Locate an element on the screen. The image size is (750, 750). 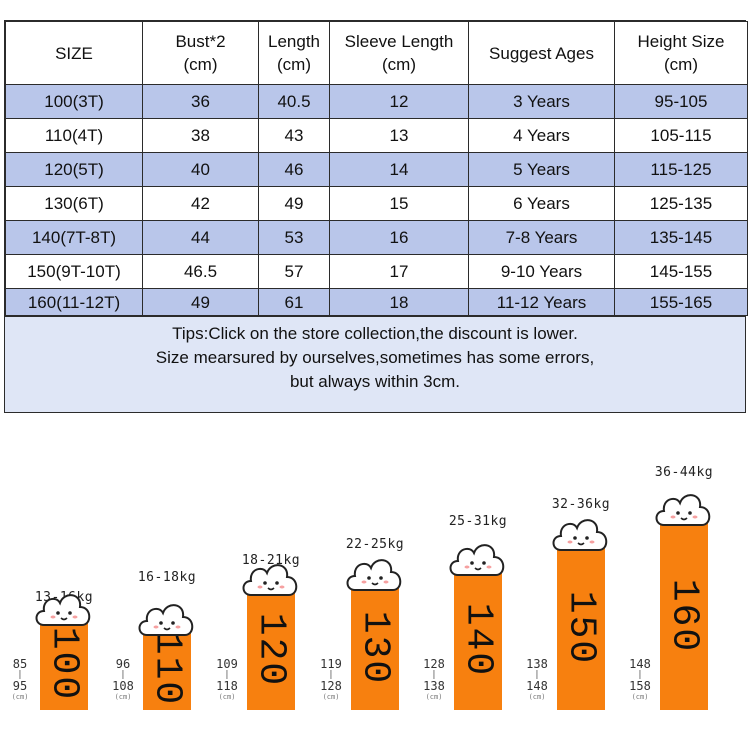
cell-age: 7-8 Years is located at coordinates (541, 237).